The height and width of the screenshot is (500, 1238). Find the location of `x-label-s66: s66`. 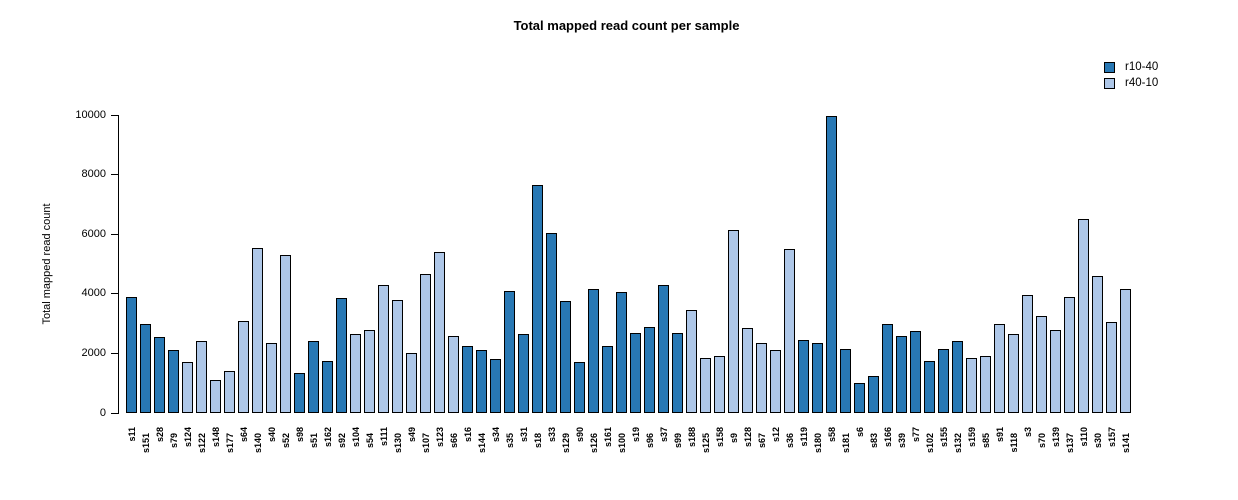

x-label-s66: s66 is located at coordinates (453, 441).